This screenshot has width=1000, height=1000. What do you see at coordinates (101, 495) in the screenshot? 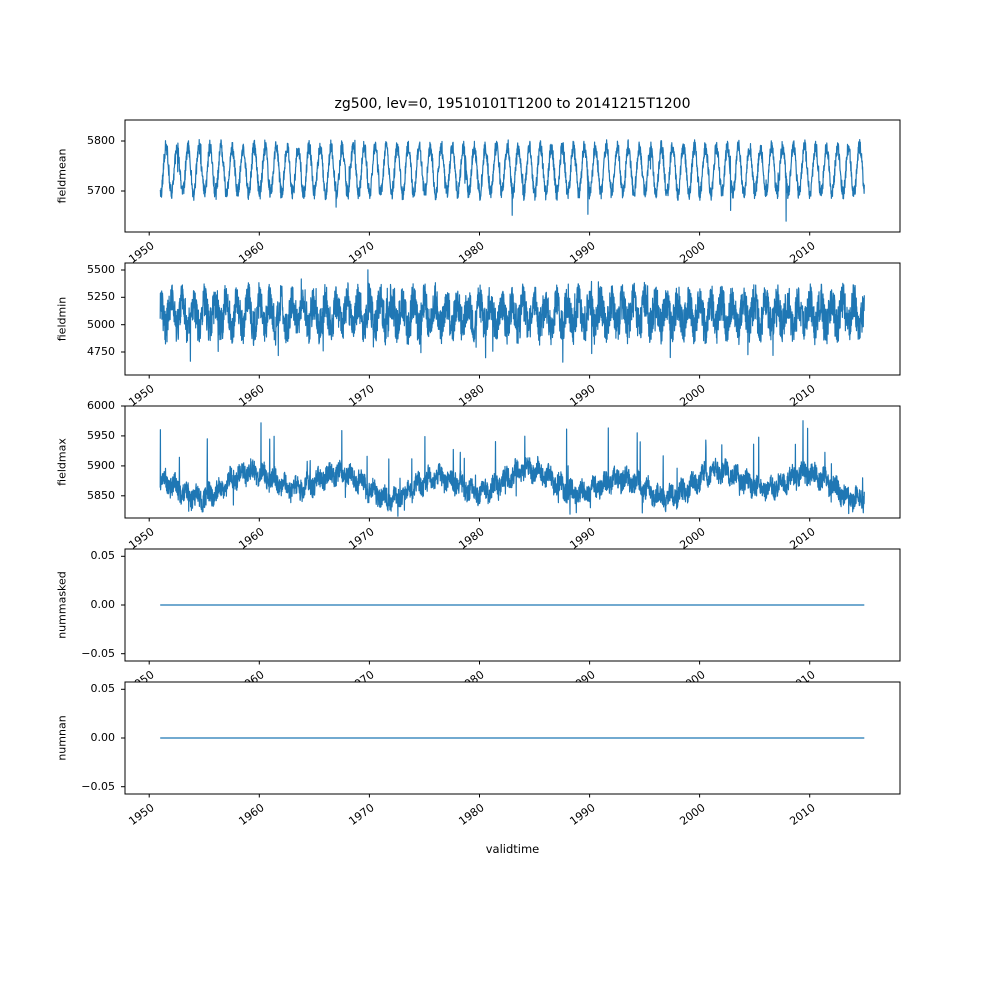
I see `y-tick-label: 5850` at bounding box center [101, 495].